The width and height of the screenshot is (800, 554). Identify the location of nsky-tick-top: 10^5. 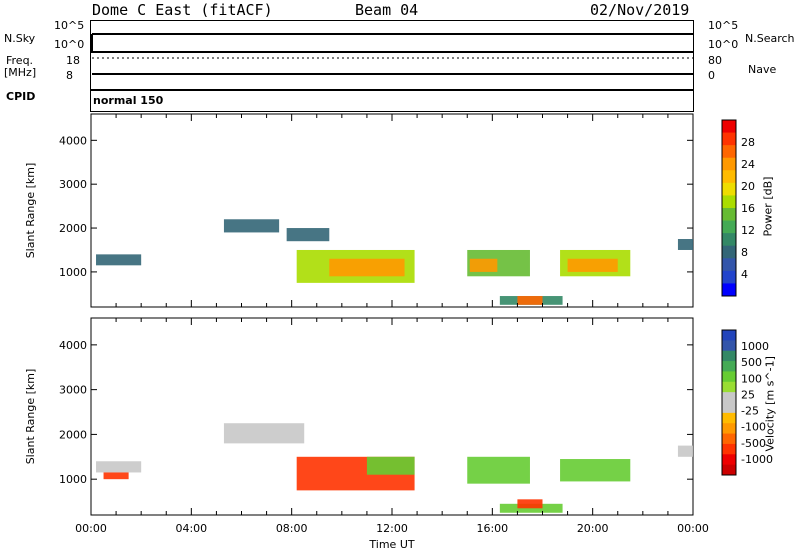
(69, 25).